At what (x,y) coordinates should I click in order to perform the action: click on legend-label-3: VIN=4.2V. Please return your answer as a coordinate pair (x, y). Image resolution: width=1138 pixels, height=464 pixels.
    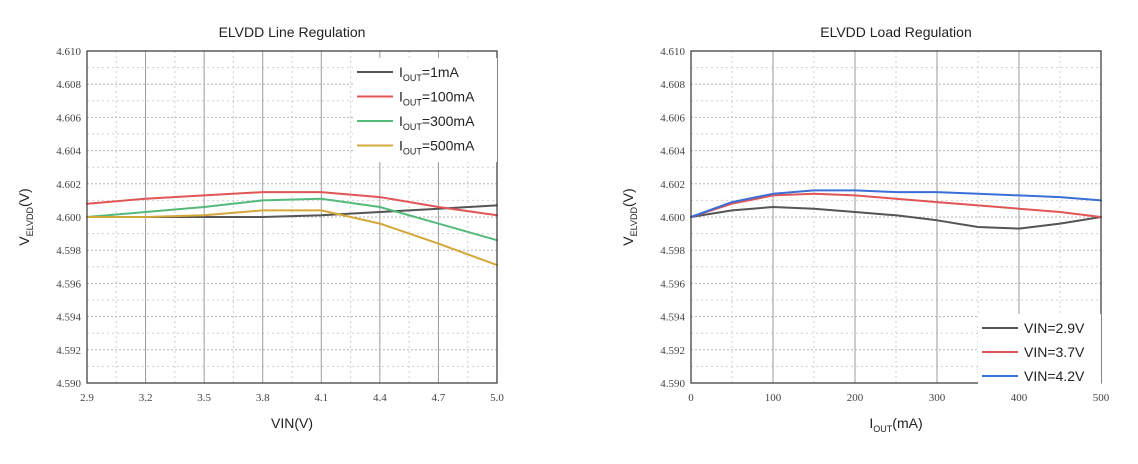
    Looking at the image, I should click on (1054, 376).